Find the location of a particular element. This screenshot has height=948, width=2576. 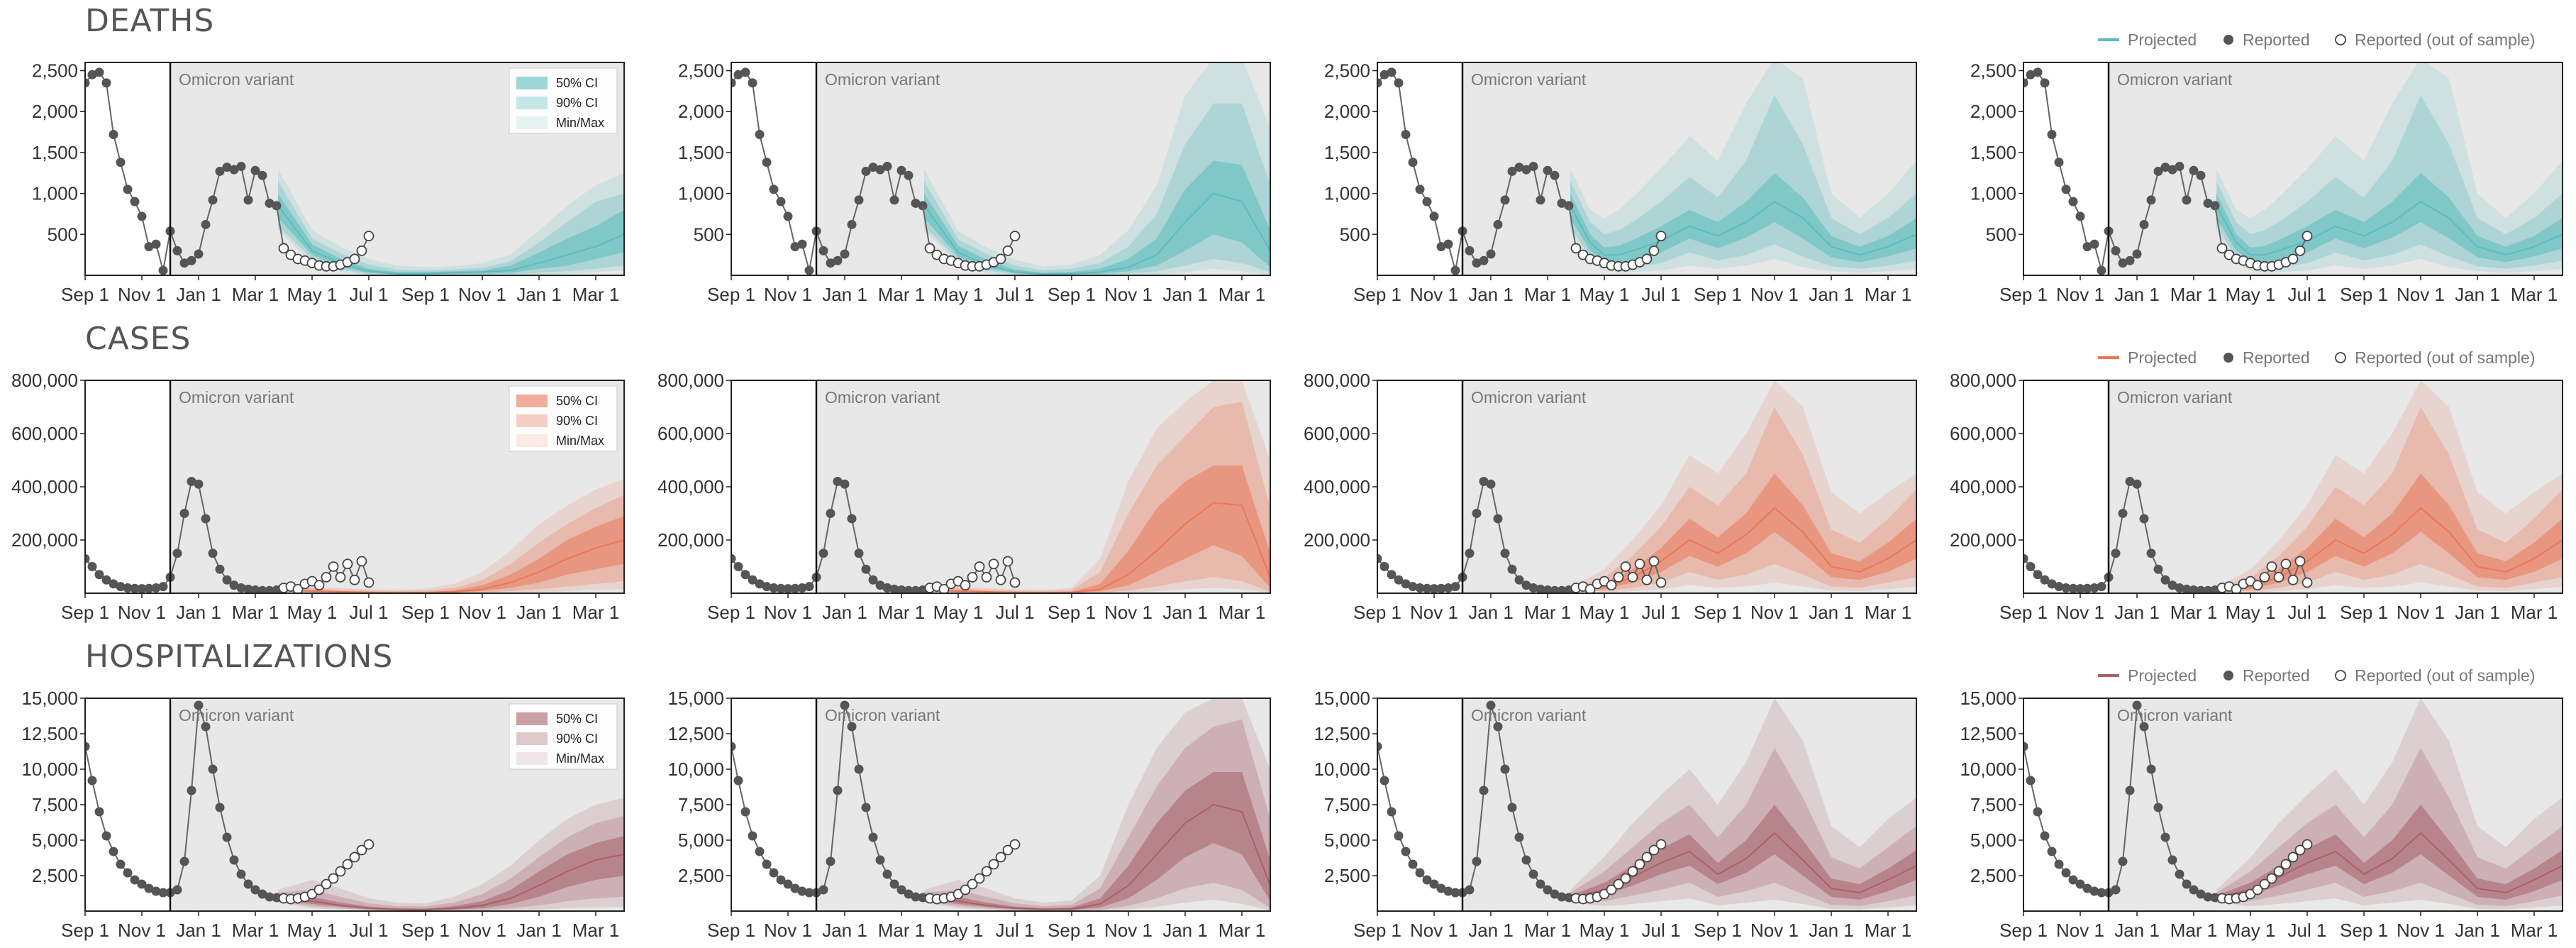

x-tick-label: Jan 1 is located at coordinates (1185, 930).